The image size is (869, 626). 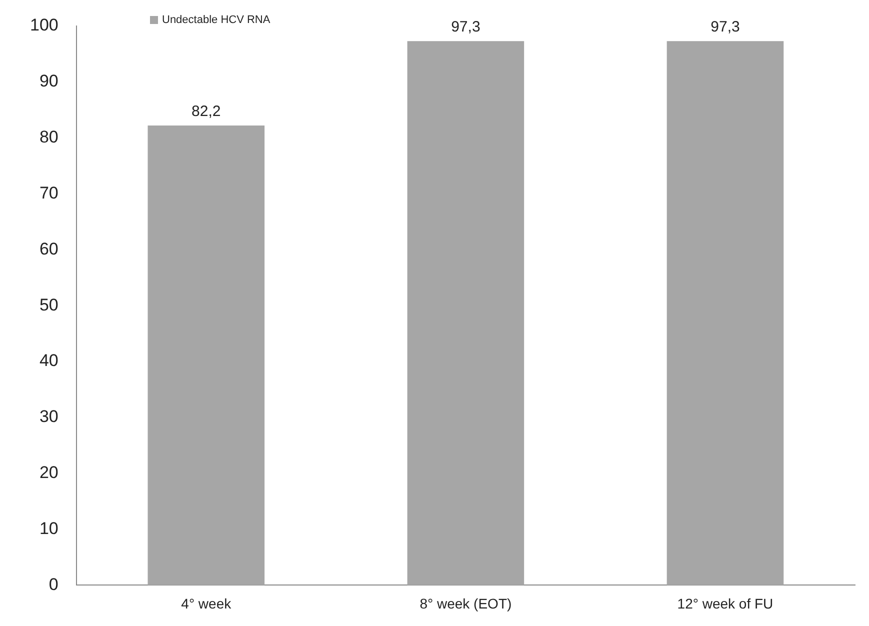 I want to click on y-tick-label: 60, so click(x=48, y=248).